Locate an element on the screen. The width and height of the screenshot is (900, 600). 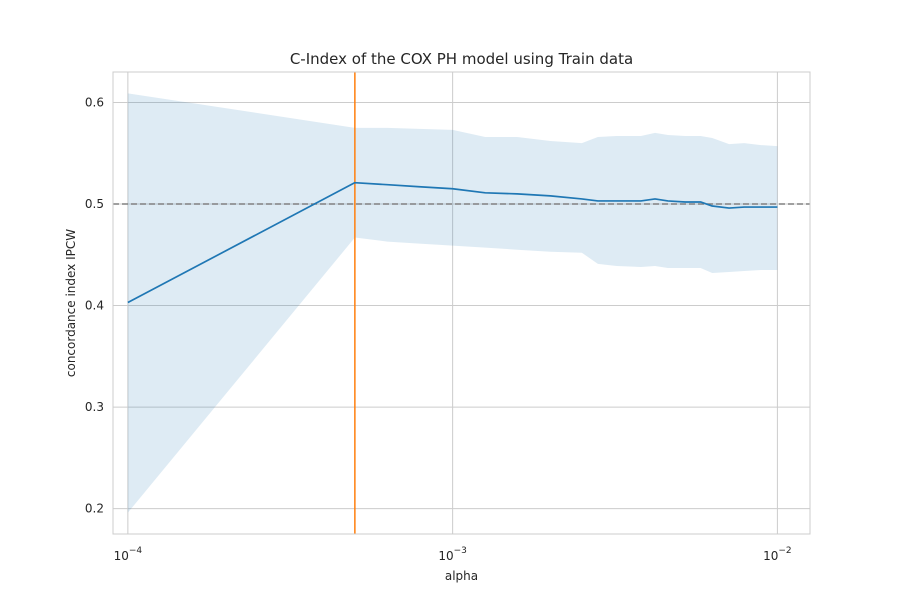
x-axis-label: alpha is located at coordinates (461, 576).